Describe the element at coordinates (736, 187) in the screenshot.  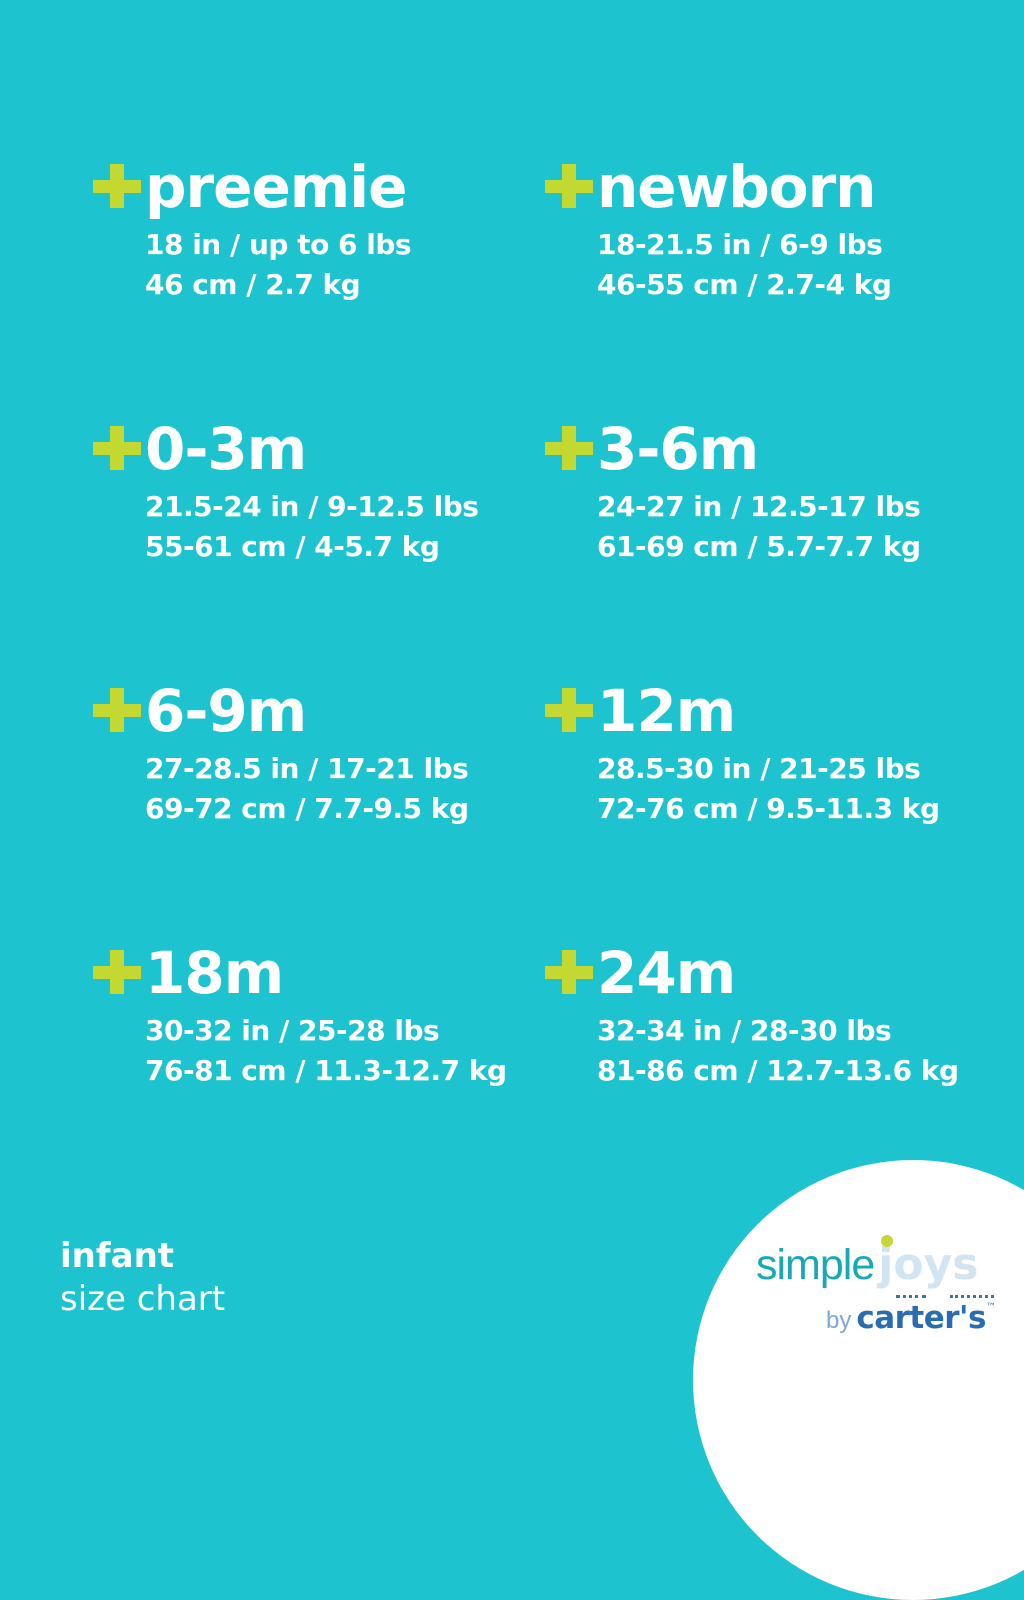
I see `size-label: newborn` at that location.